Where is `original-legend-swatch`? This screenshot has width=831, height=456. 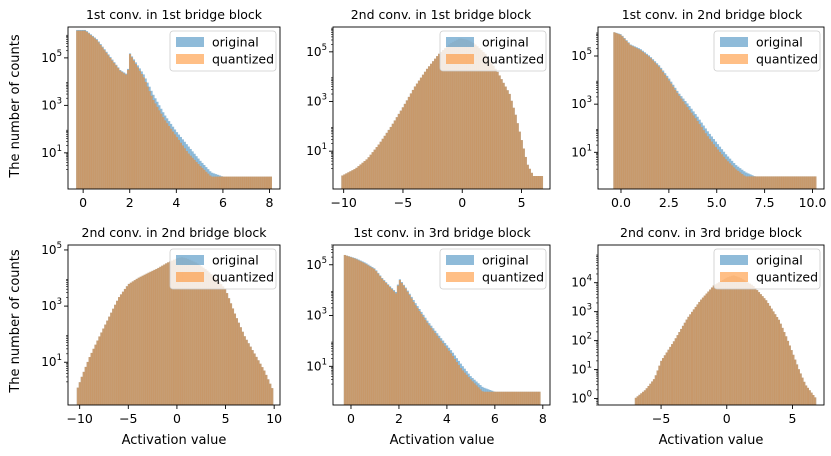 original-legend-swatch is located at coordinates (460, 42).